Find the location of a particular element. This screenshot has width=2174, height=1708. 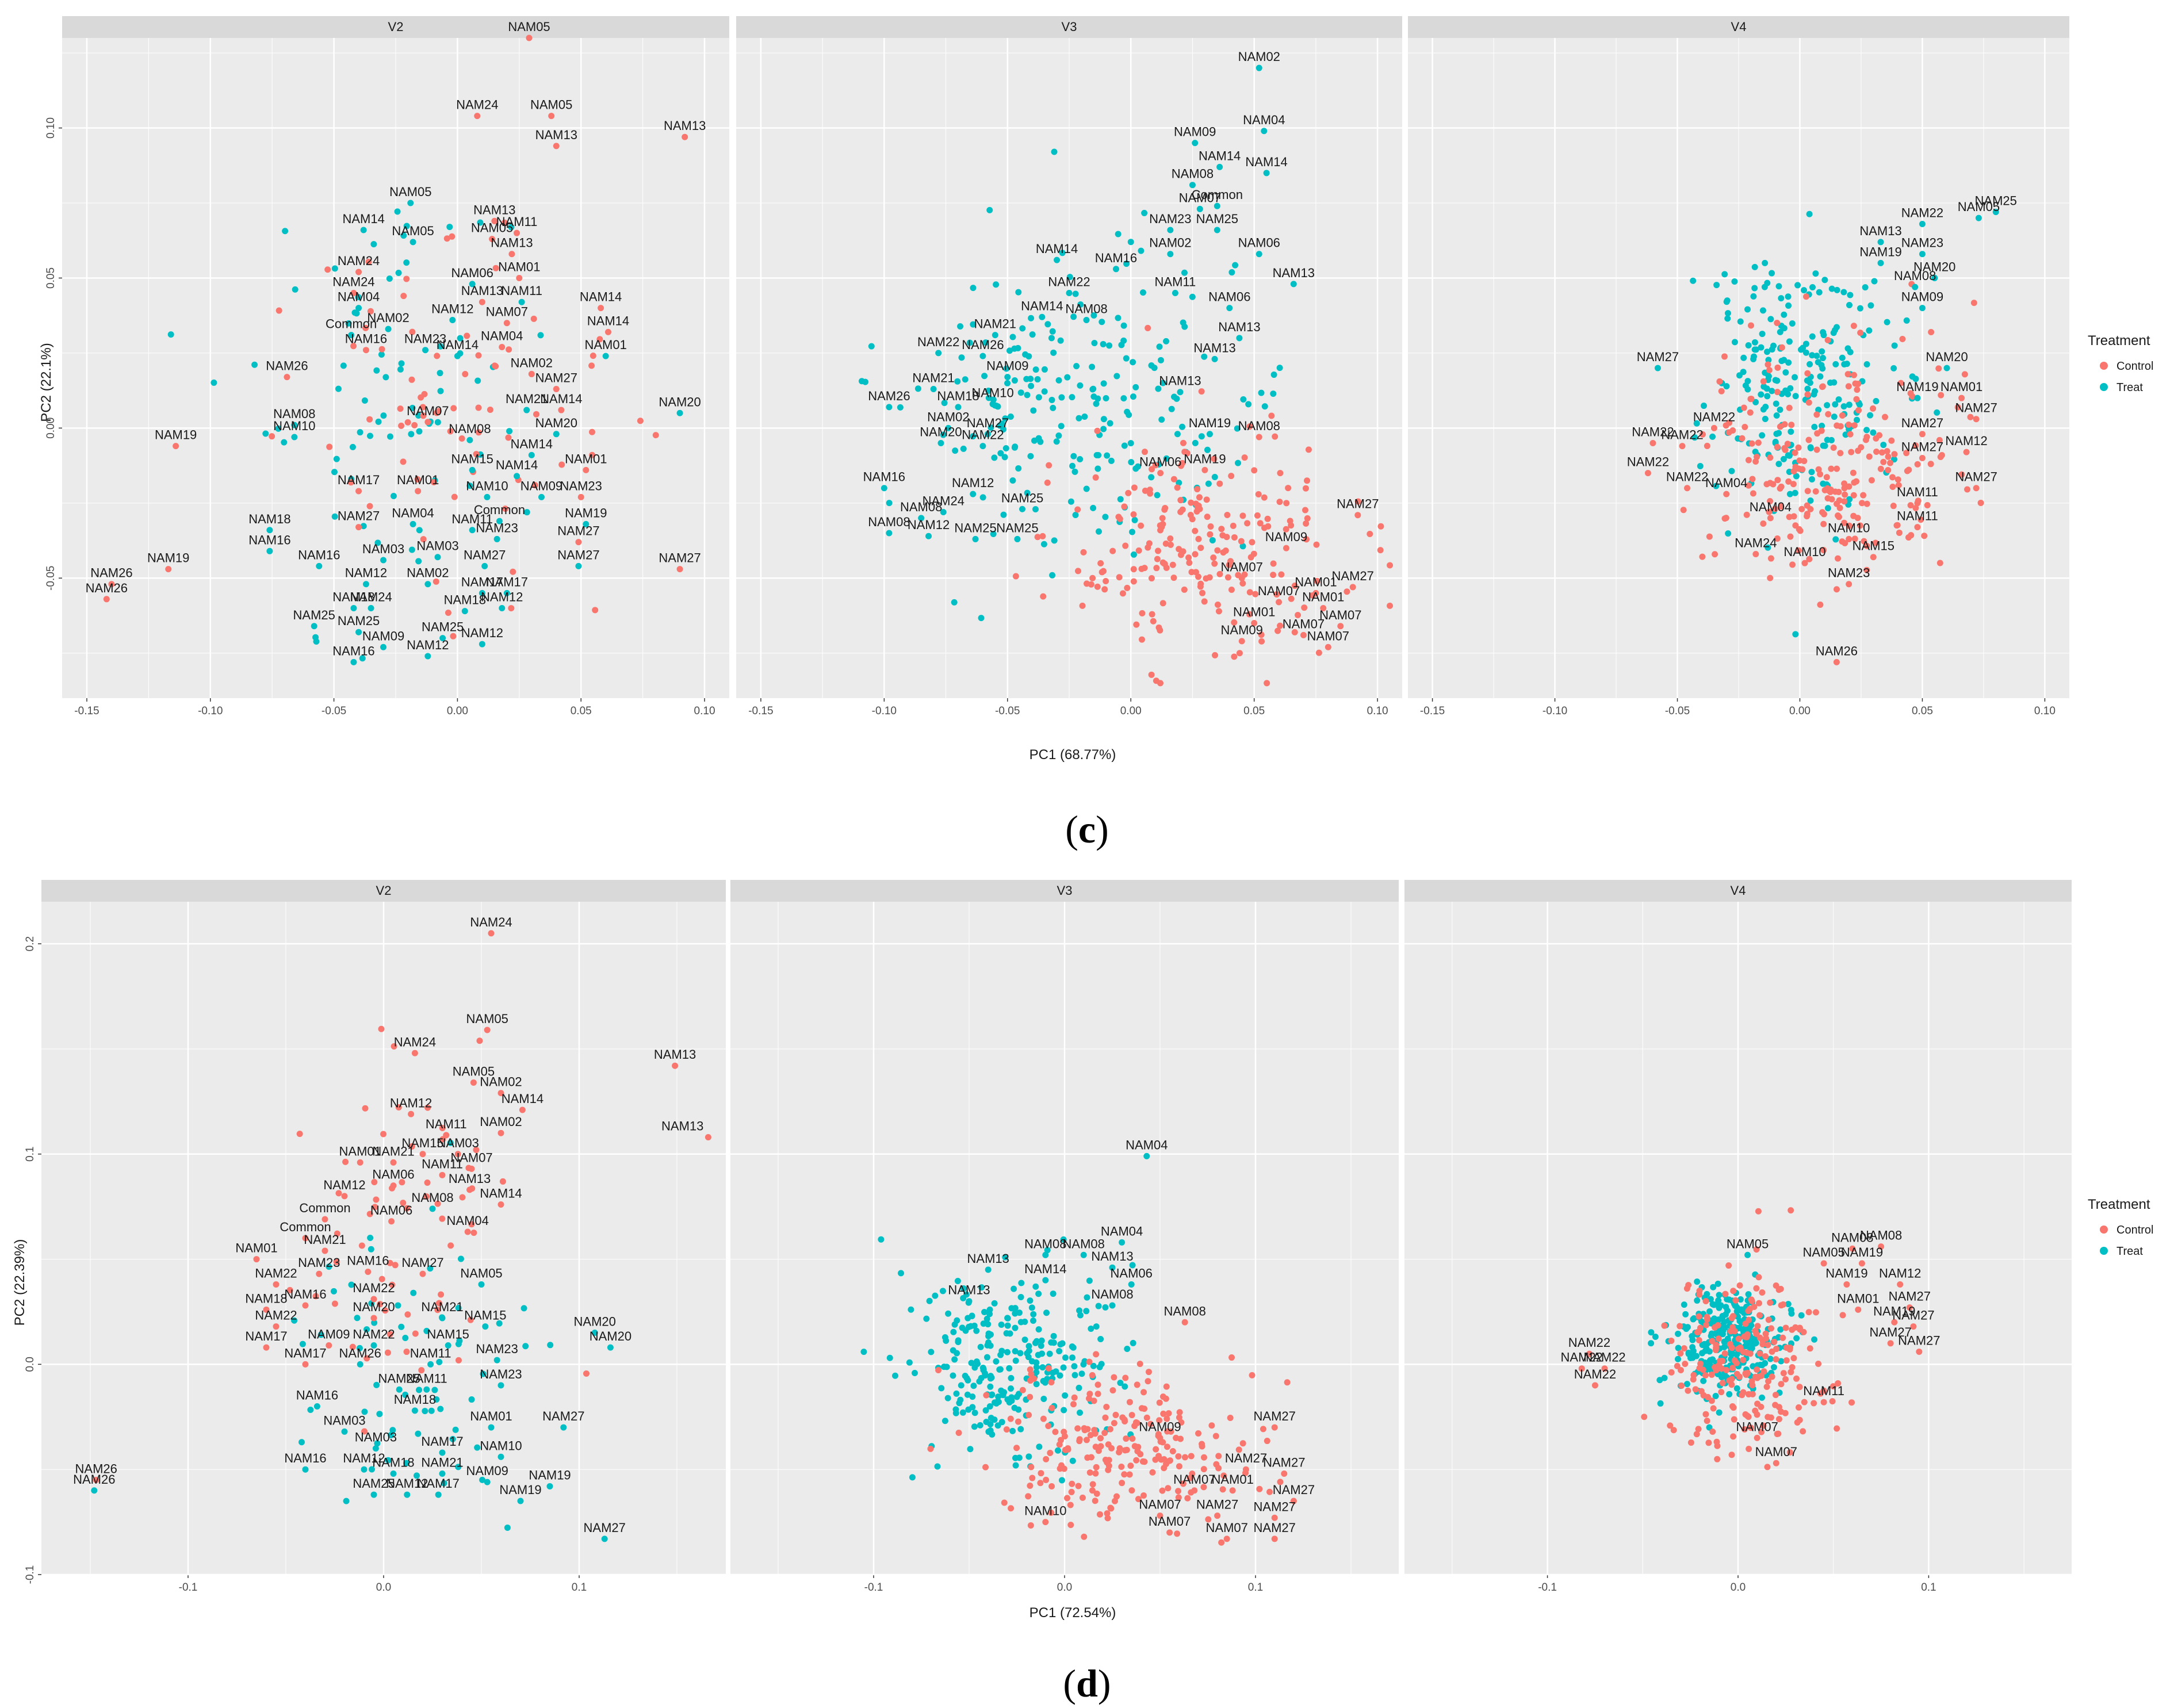

point-label: NAM24 is located at coordinates (491, 922).